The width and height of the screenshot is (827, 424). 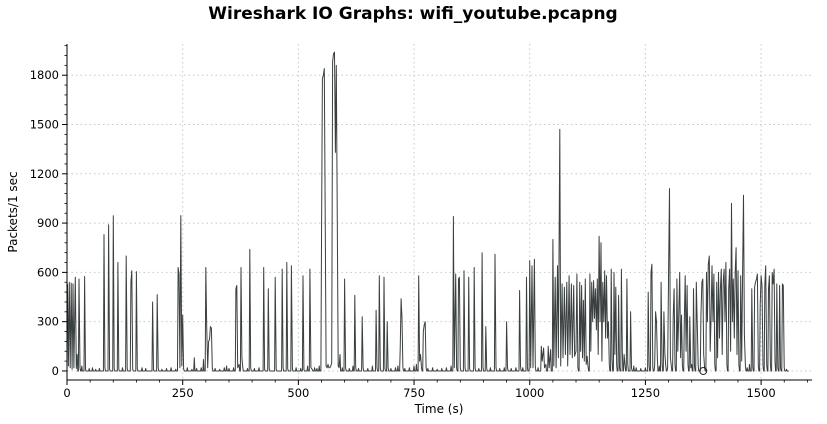 What do you see at coordinates (435, 390) in the screenshot?
I see `x-ticks: 0 250 500 750 1000 1250 1500` at bounding box center [435, 390].